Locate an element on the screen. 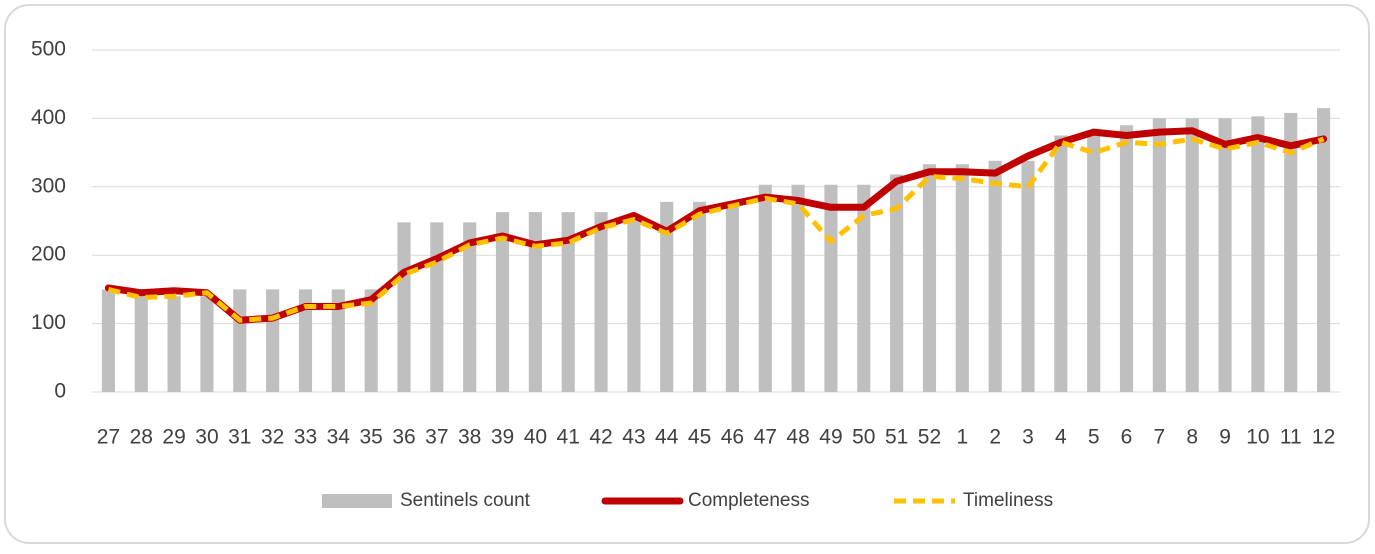 Image resolution: width=1375 pixels, height=554 pixels. y-tick-label: 400 is located at coordinates (48, 117).